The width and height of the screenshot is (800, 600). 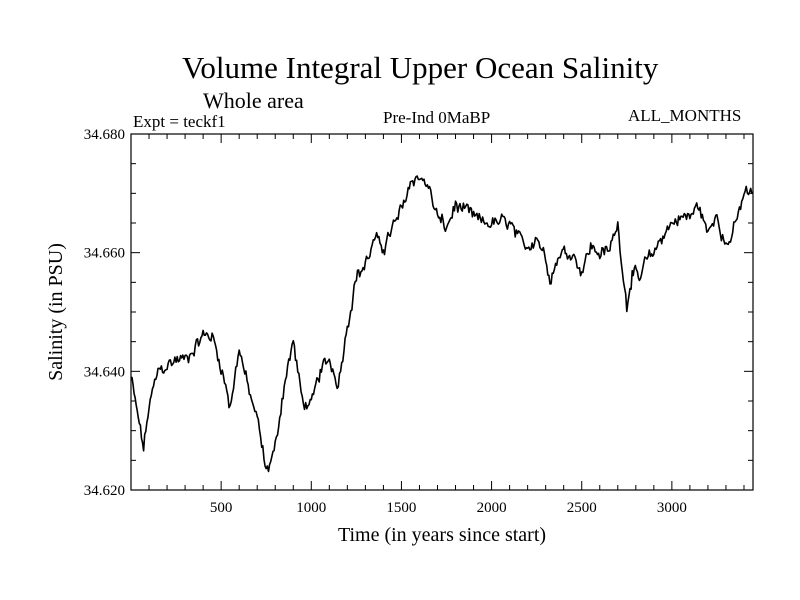 I want to click on y-tick-label: 34.660, so click(x=104, y=254).